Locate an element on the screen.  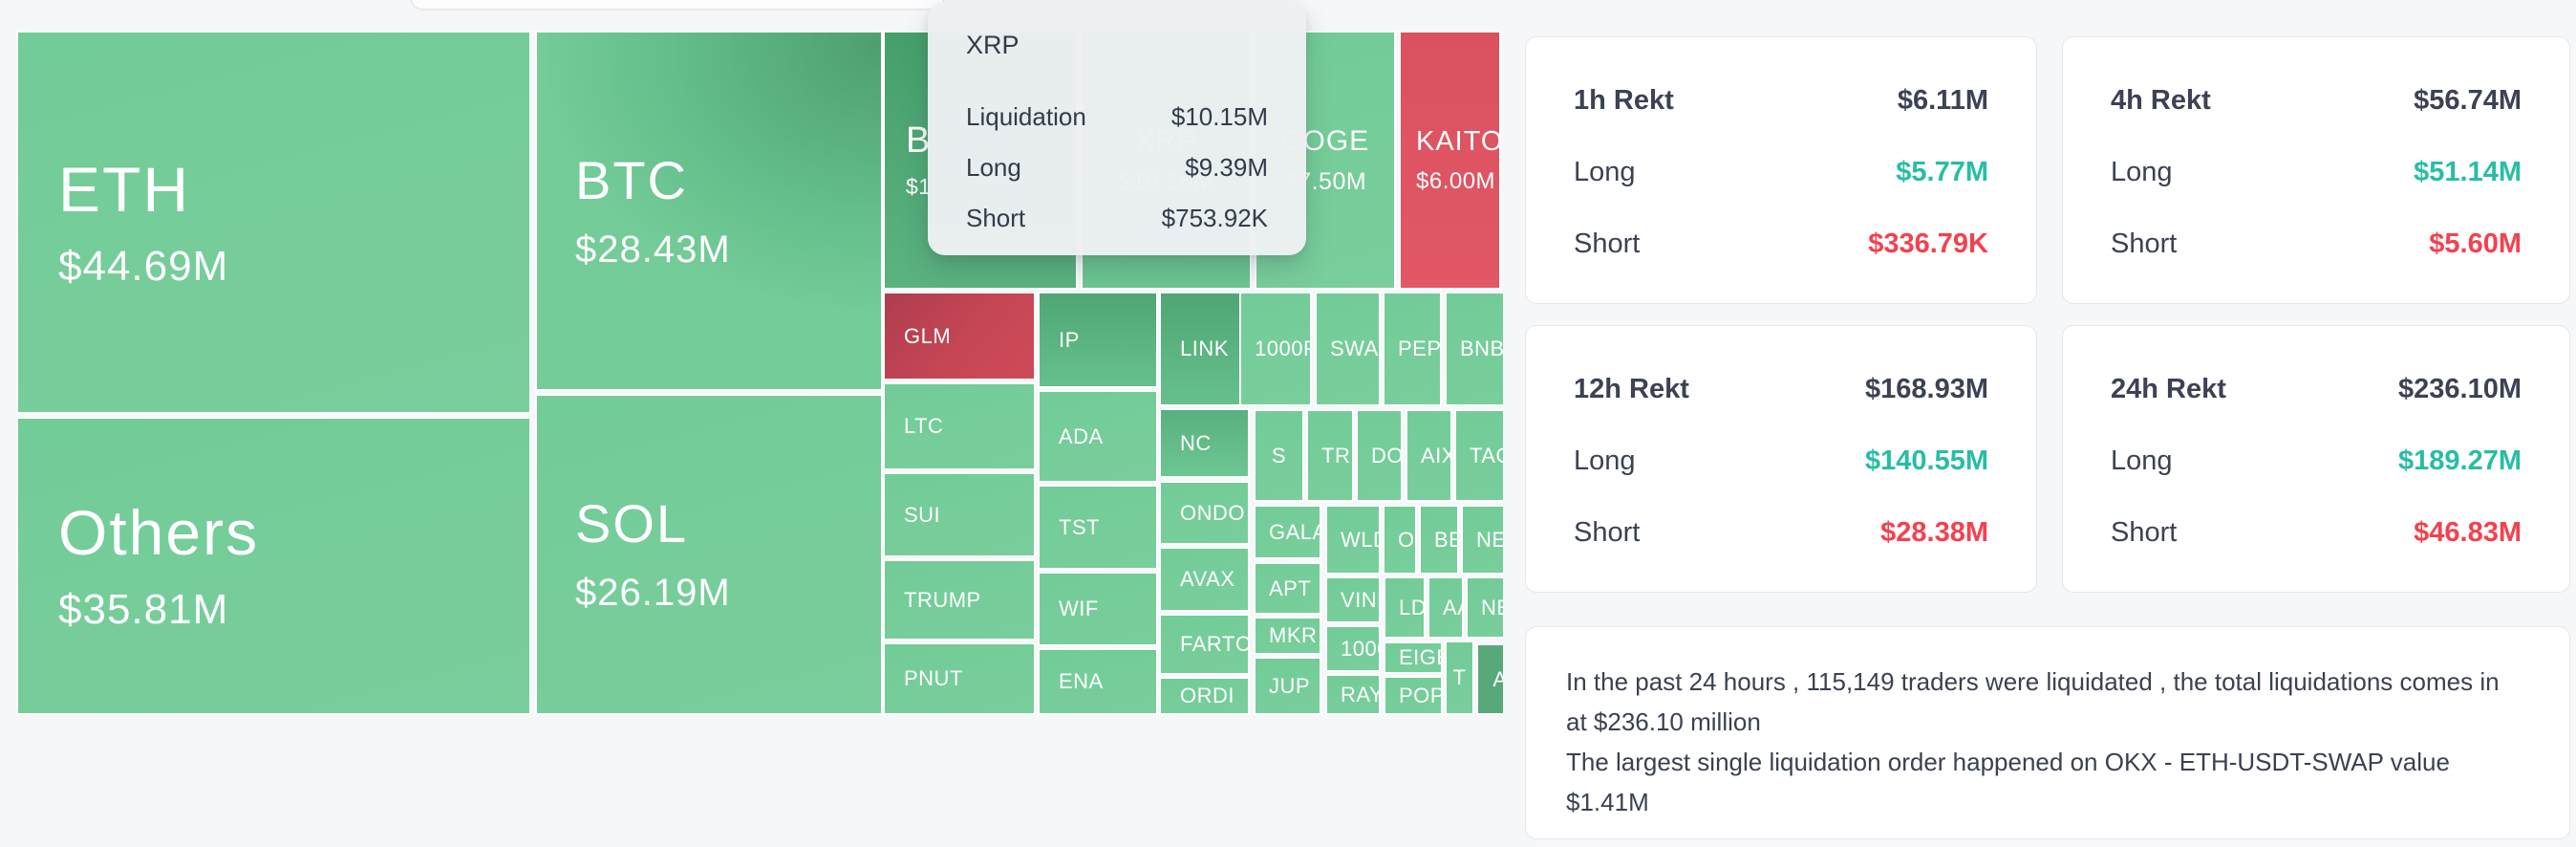
cell-liquidation-value: $26.19M is located at coordinates (653, 593).